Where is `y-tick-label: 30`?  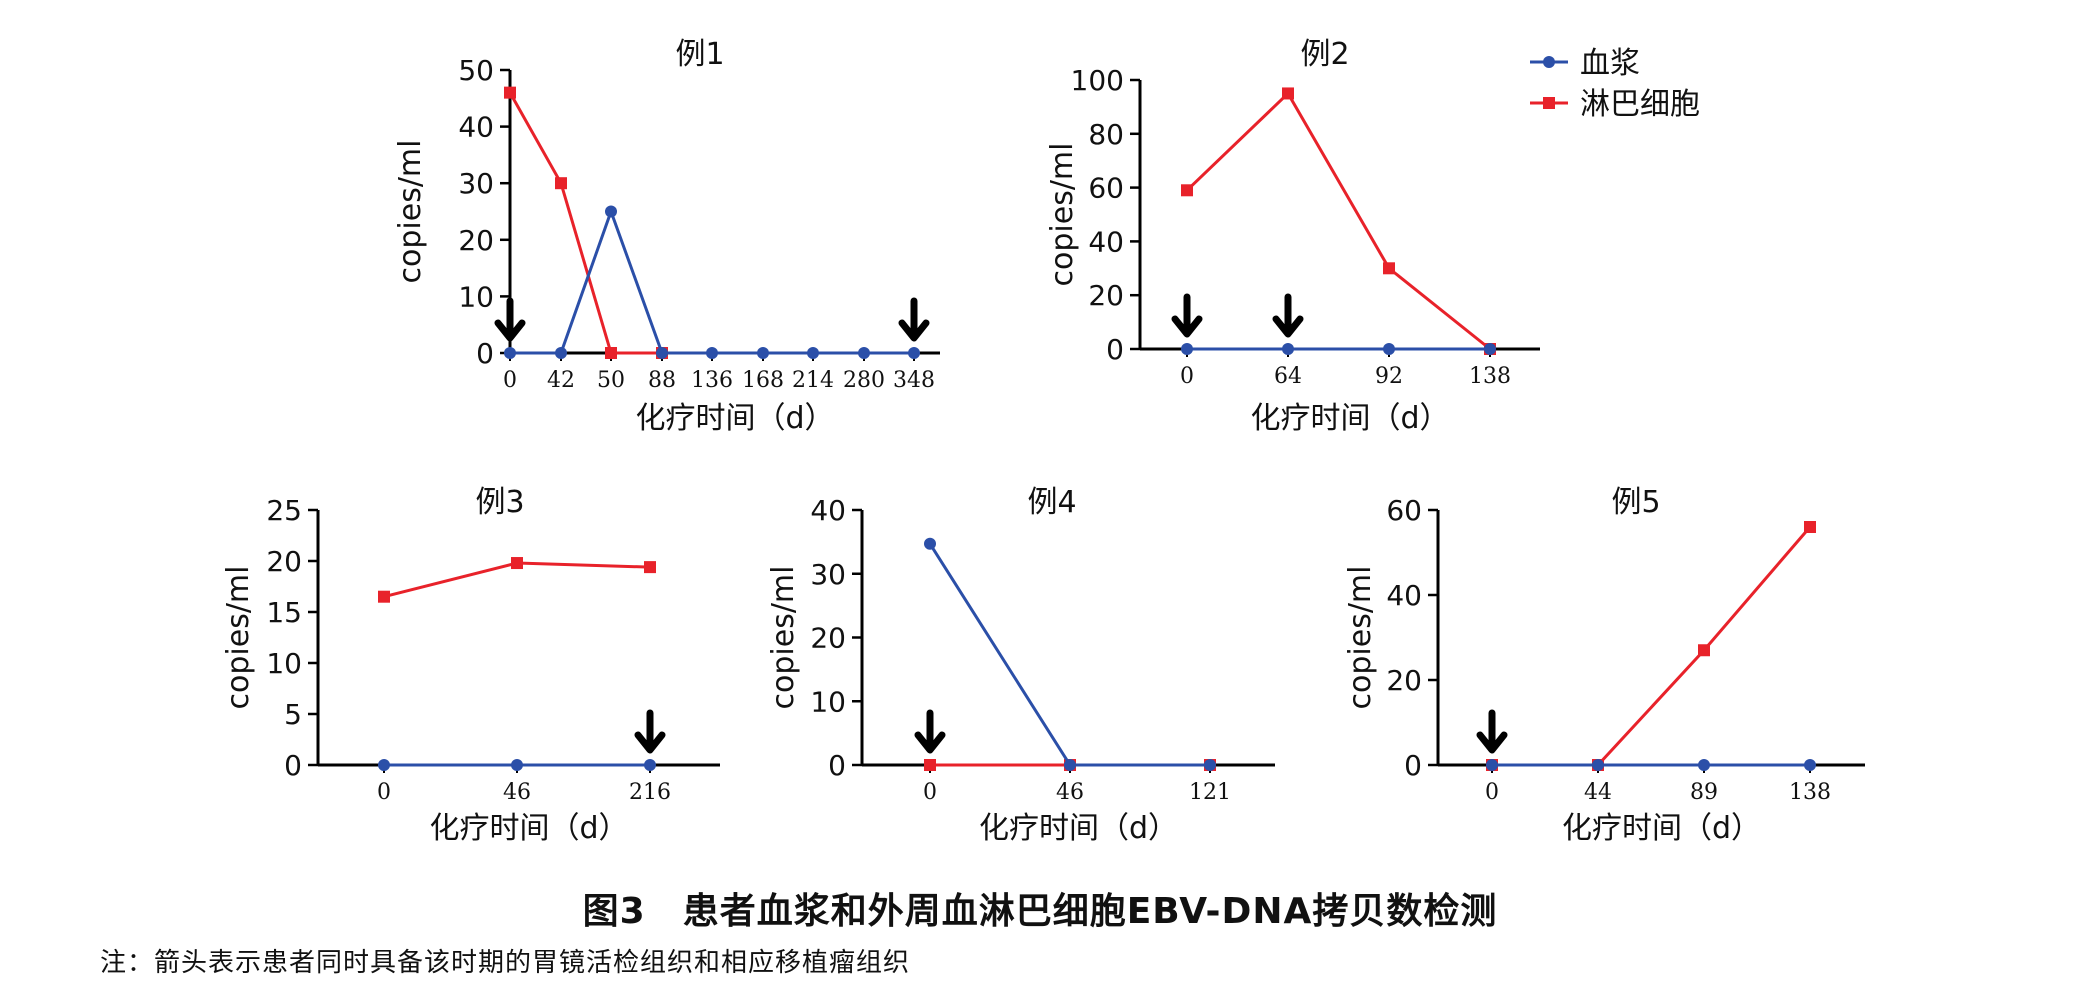
y-tick-label: 30 is located at coordinates (828, 574).